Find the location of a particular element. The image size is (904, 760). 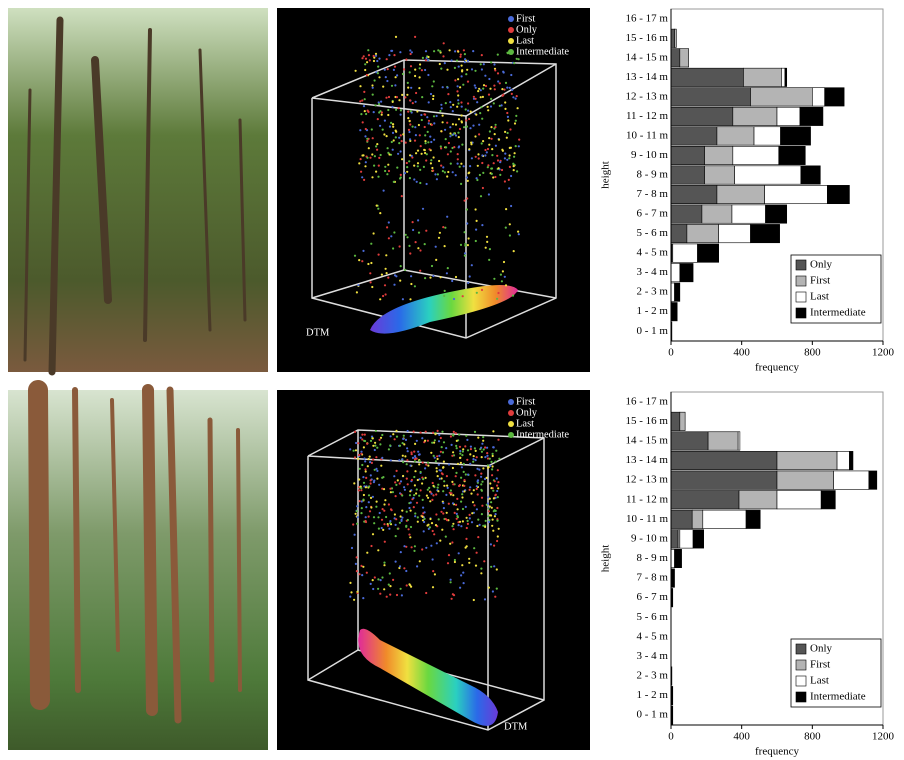

x-axis-label: frequency is located at coordinates (777, 752).